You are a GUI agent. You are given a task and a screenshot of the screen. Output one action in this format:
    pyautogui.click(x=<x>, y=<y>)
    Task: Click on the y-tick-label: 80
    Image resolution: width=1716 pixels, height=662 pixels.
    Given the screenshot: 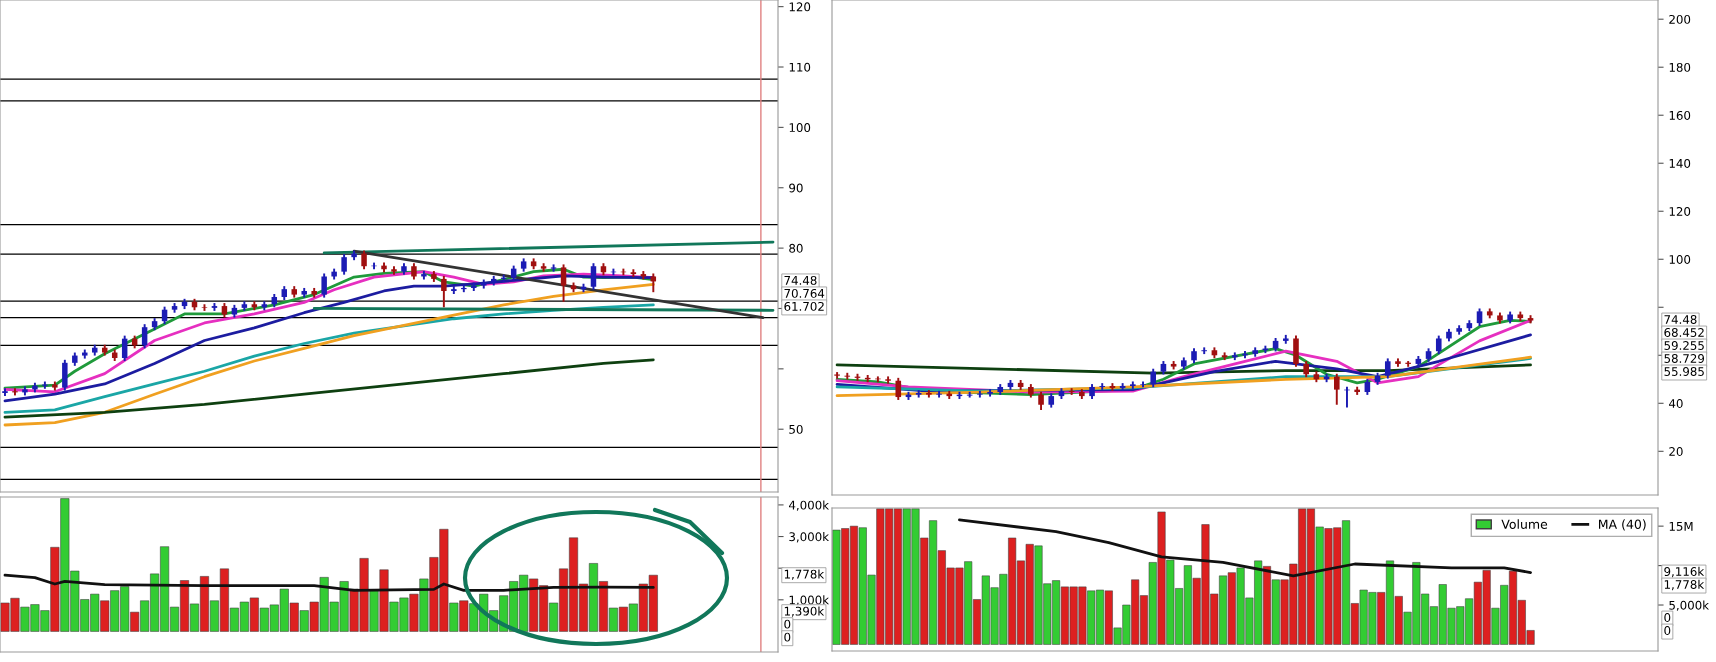 What is the action you would take?
    pyautogui.click(x=796, y=248)
    